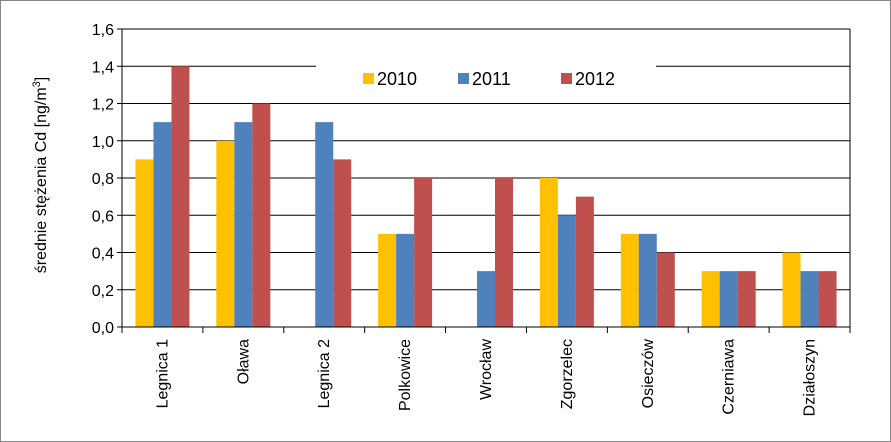 This screenshot has width=891, height=442. What do you see at coordinates (103, 291) in the screenshot?
I see `y-tick-label: 0,2` at bounding box center [103, 291].